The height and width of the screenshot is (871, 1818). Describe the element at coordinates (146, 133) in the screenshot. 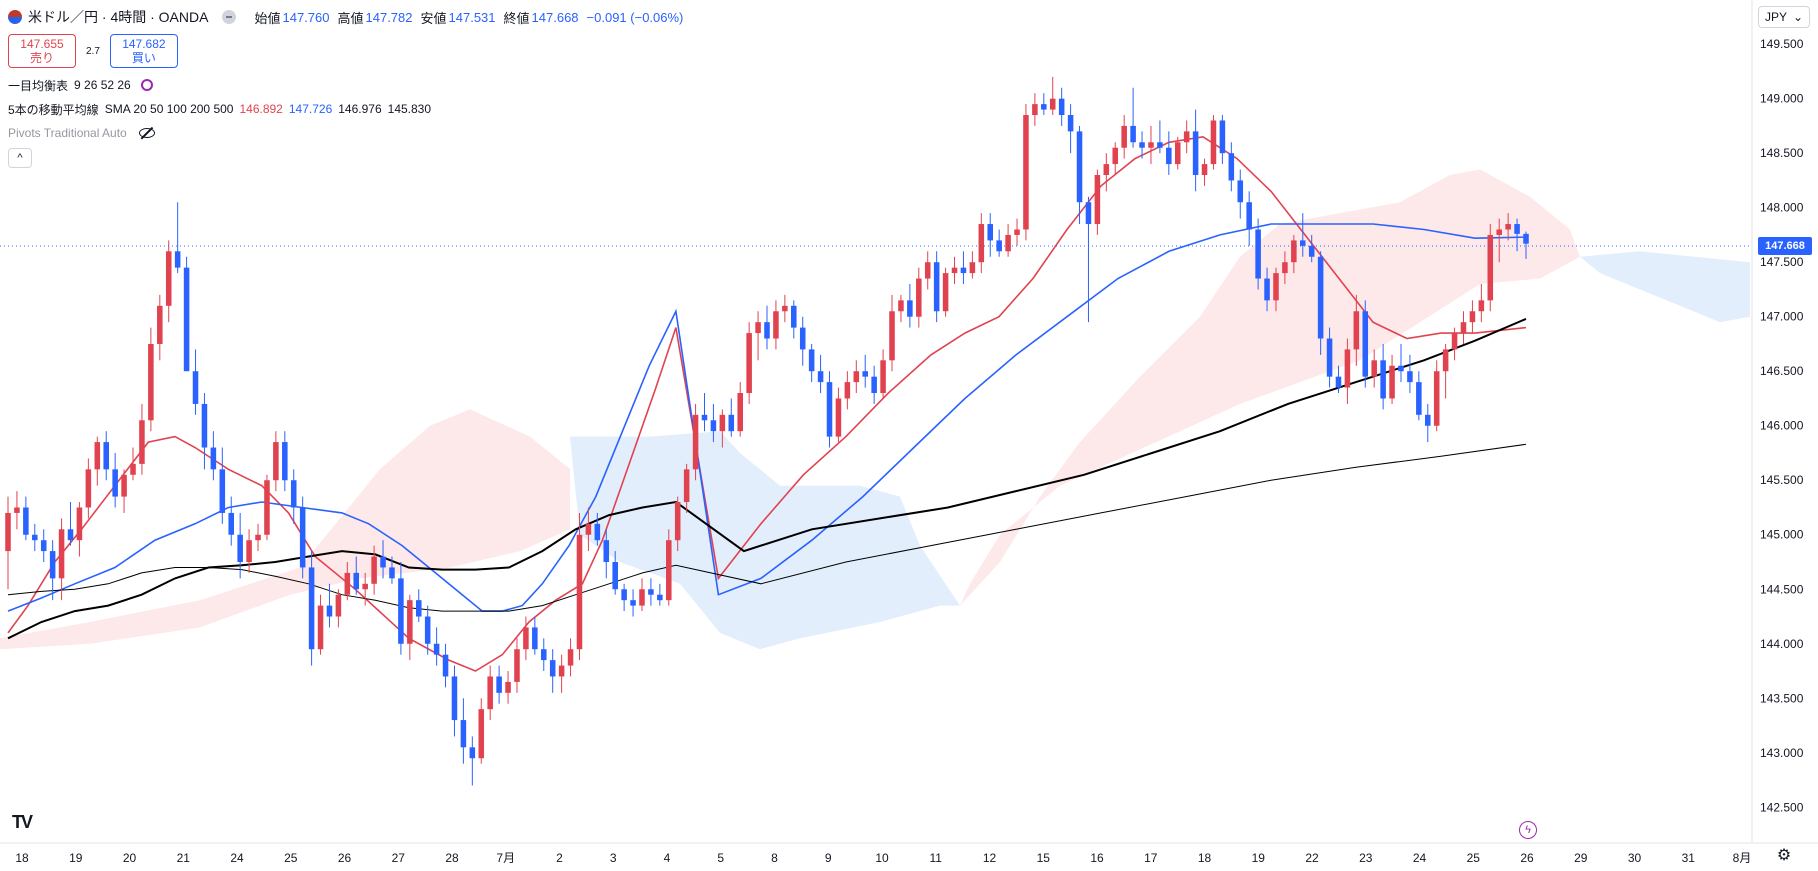

I see `eye-off-icon` at that location.